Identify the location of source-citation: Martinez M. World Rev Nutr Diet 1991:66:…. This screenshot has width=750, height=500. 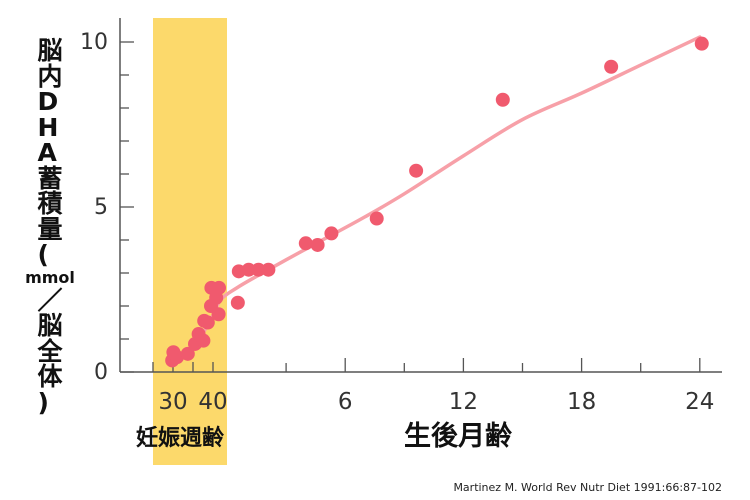
(587, 487).